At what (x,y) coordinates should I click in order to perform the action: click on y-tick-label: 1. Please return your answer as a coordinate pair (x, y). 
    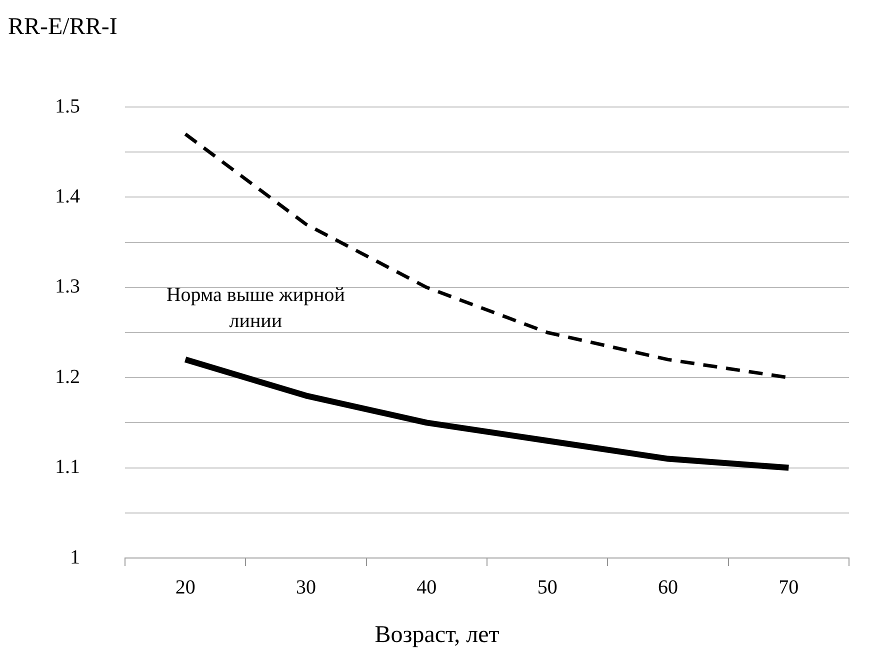
    Looking at the image, I should click on (75, 557).